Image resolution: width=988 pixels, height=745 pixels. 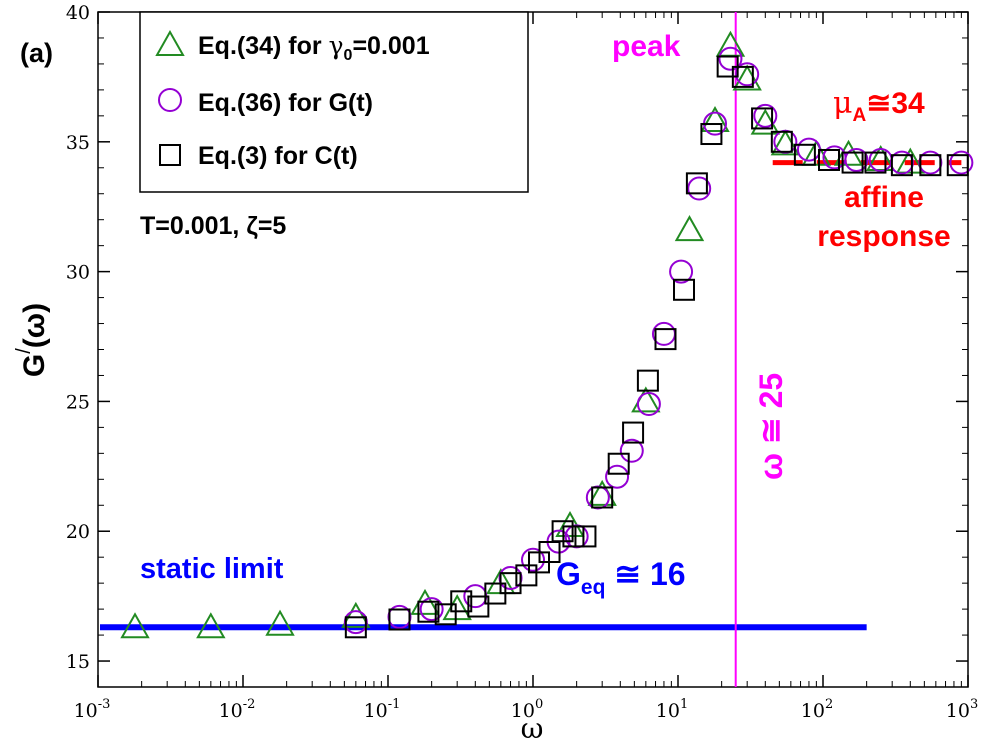 I want to click on x-tick-label: 10⁻³, so click(x=92, y=709).